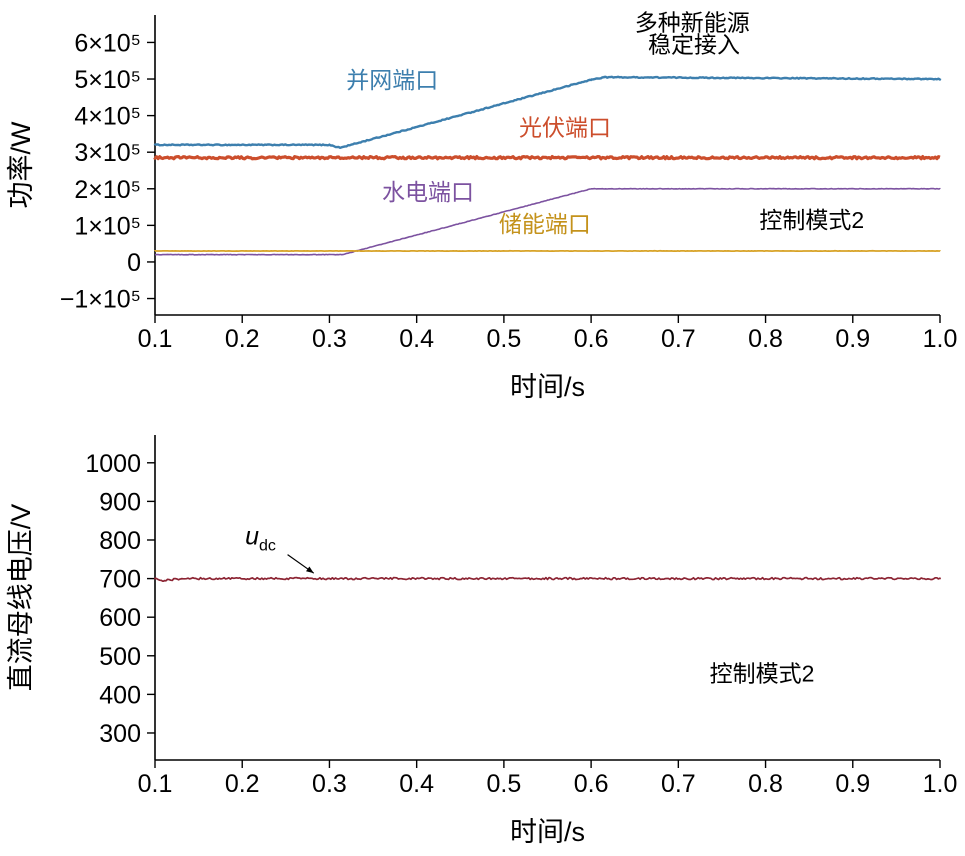 The image size is (965, 856). Describe the element at coordinates (120, 580) in the screenshot. I see `y-tick-label: 700` at that location.